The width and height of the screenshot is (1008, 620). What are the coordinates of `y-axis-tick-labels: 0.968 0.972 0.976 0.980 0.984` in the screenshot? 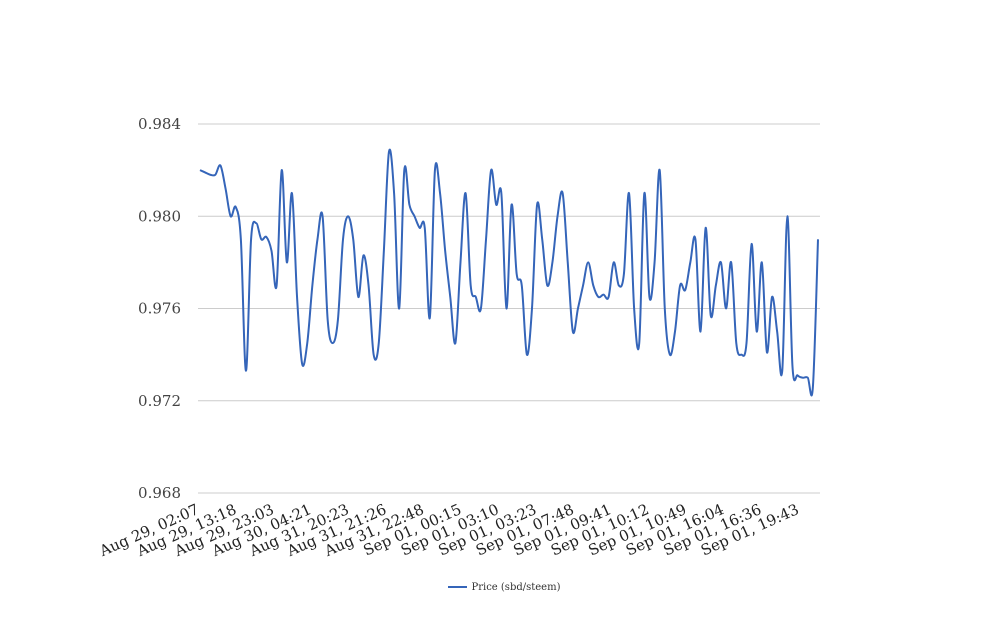 It's located at (159, 308).